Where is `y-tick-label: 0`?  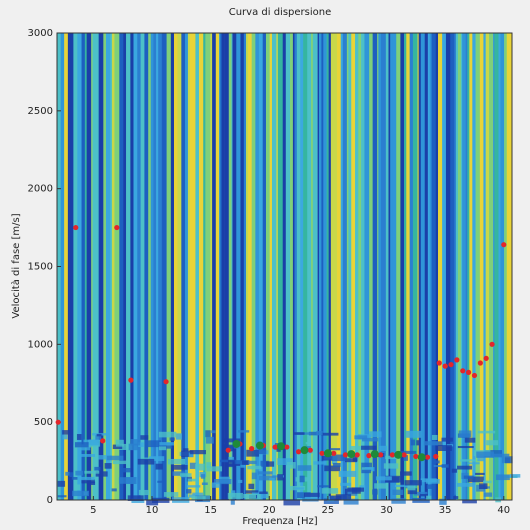
y-tick-label: 0 is located at coordinates (50, 500).